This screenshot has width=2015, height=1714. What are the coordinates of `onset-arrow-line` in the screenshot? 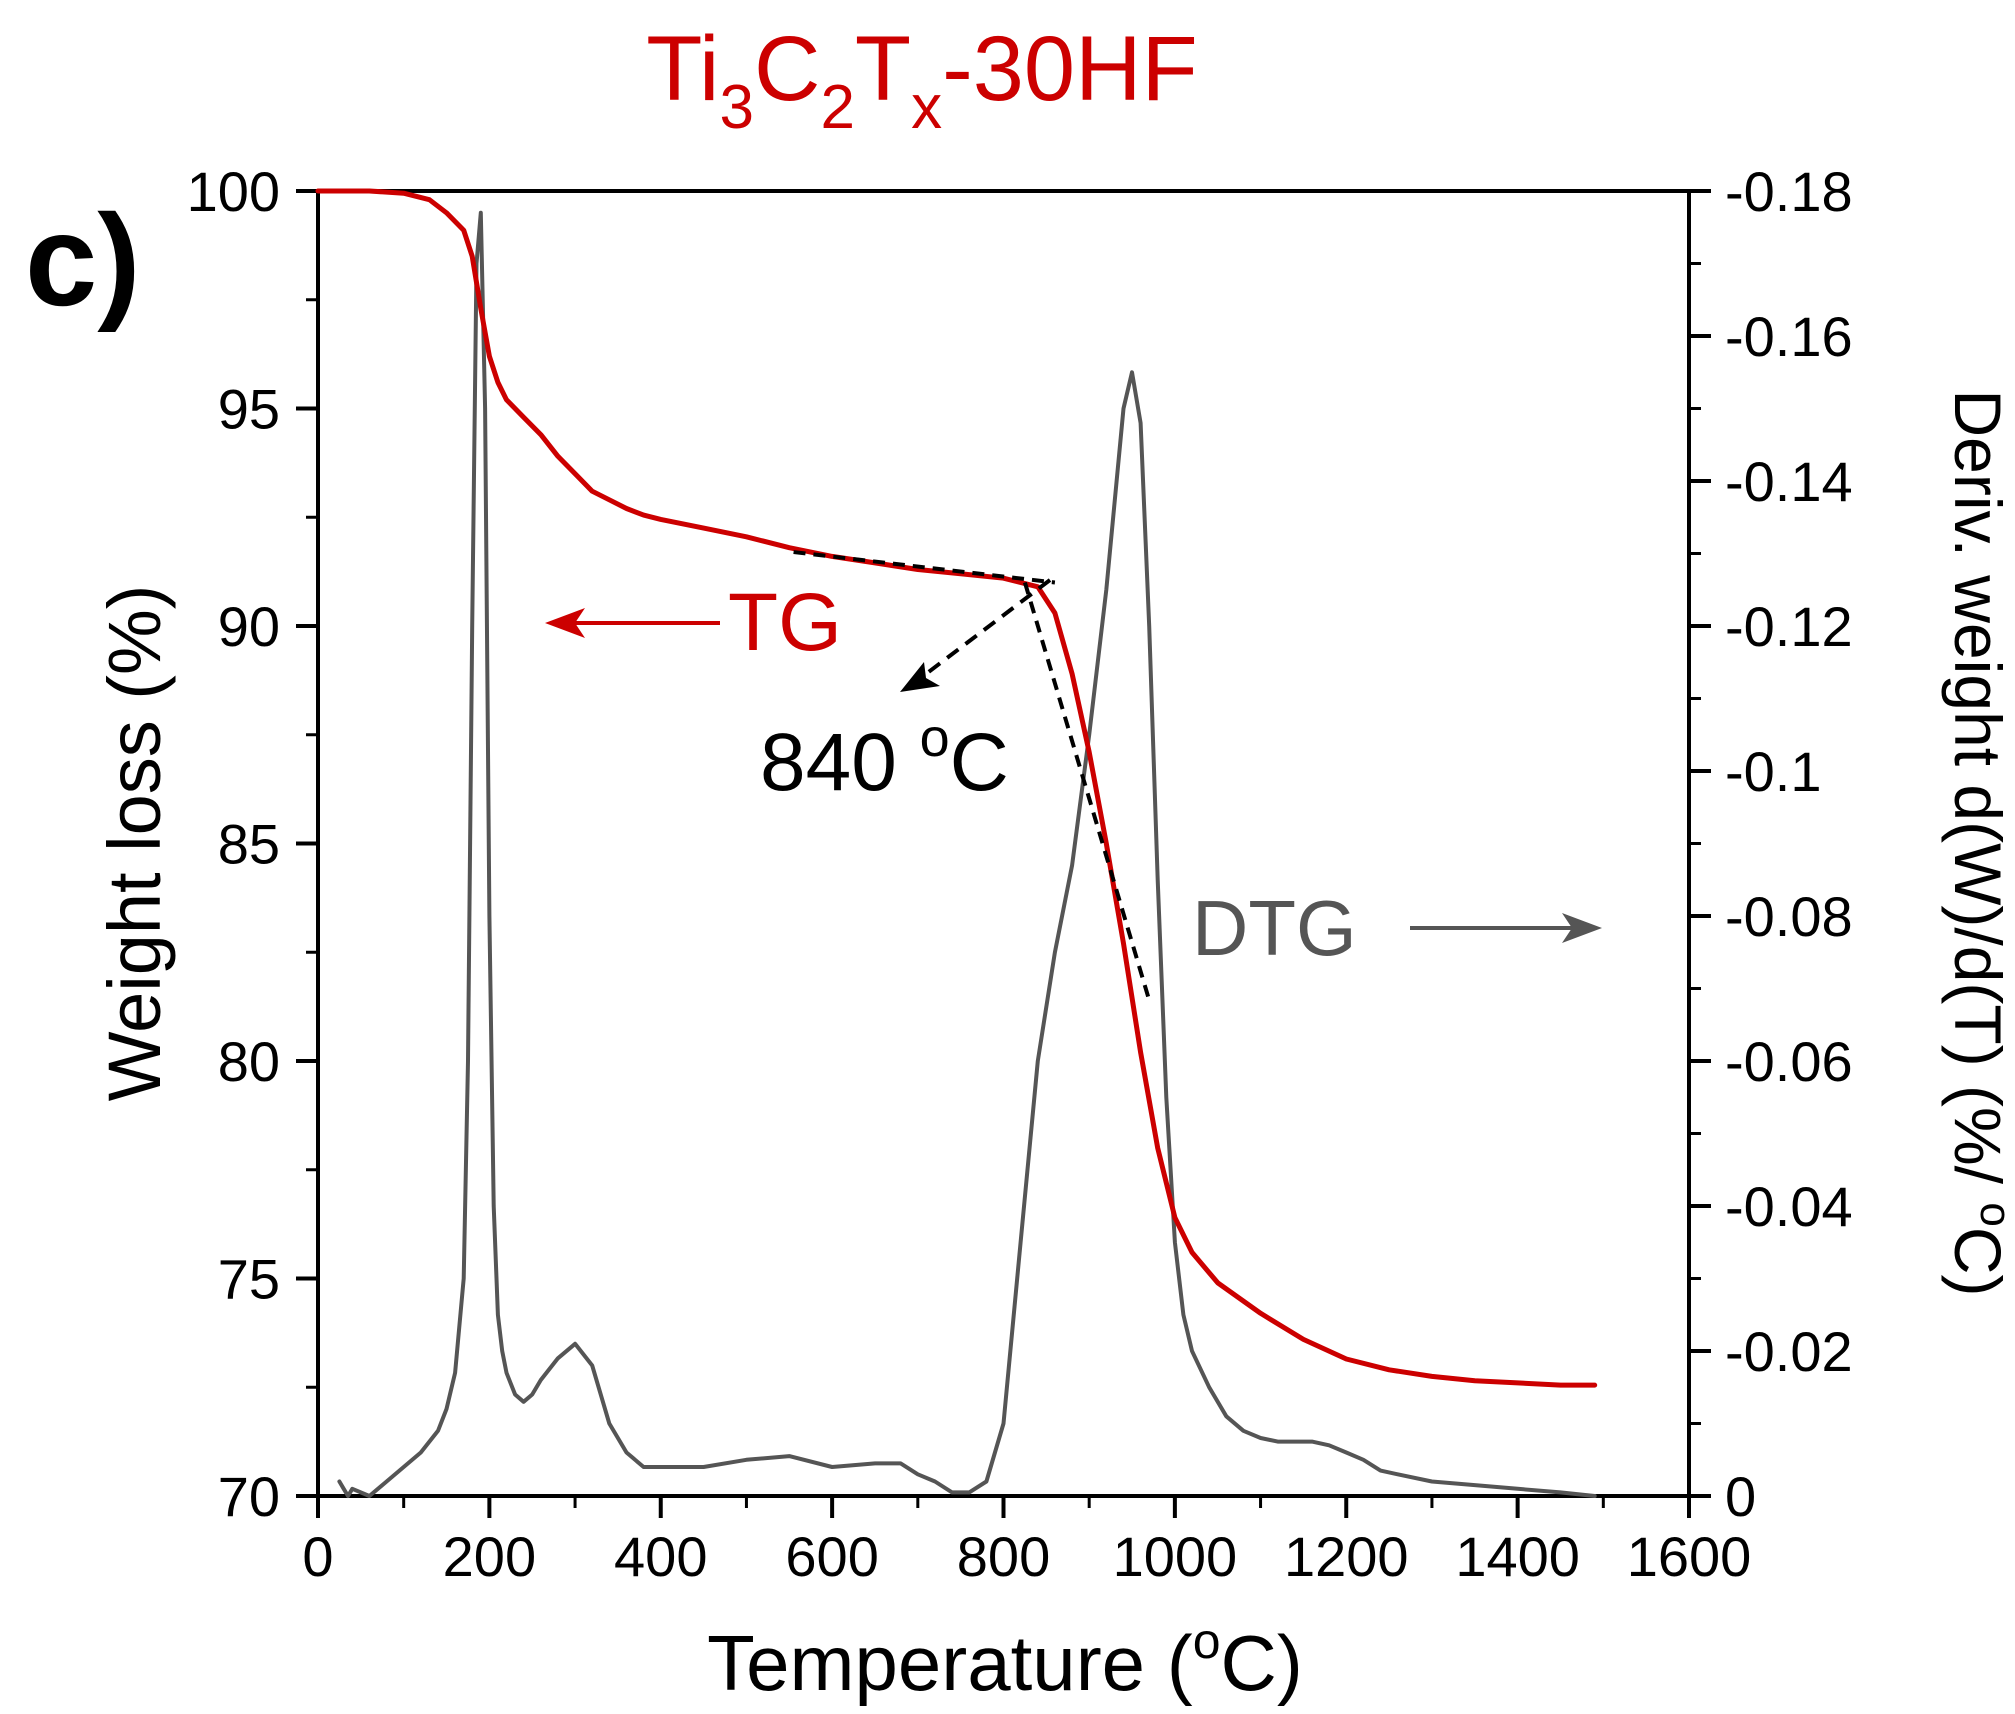 It's located at (984, 630).